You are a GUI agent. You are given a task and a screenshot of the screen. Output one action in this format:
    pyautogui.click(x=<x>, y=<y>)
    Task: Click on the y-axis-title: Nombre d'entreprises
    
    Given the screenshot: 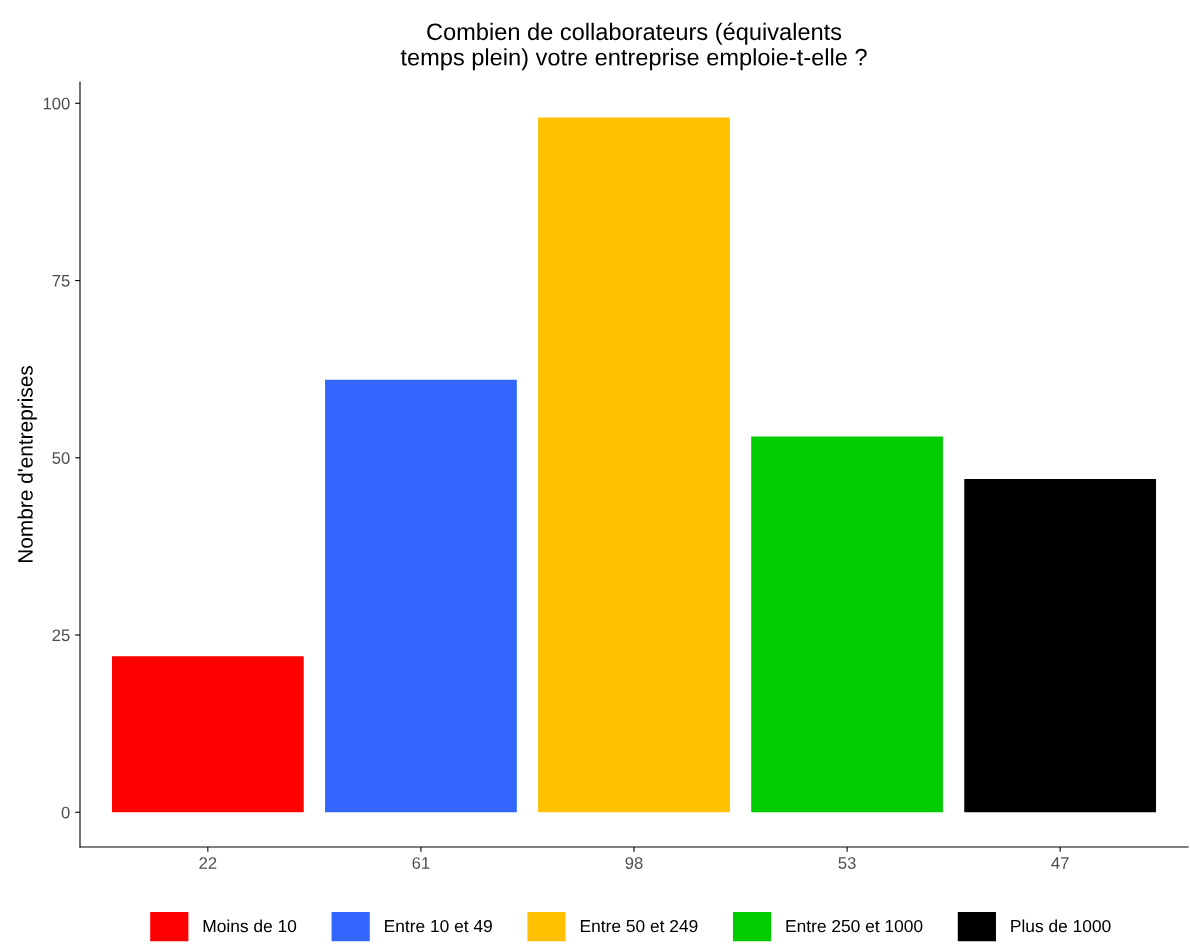 What is the action you would take?
    pyautogui.click(x=27, y=464)
    